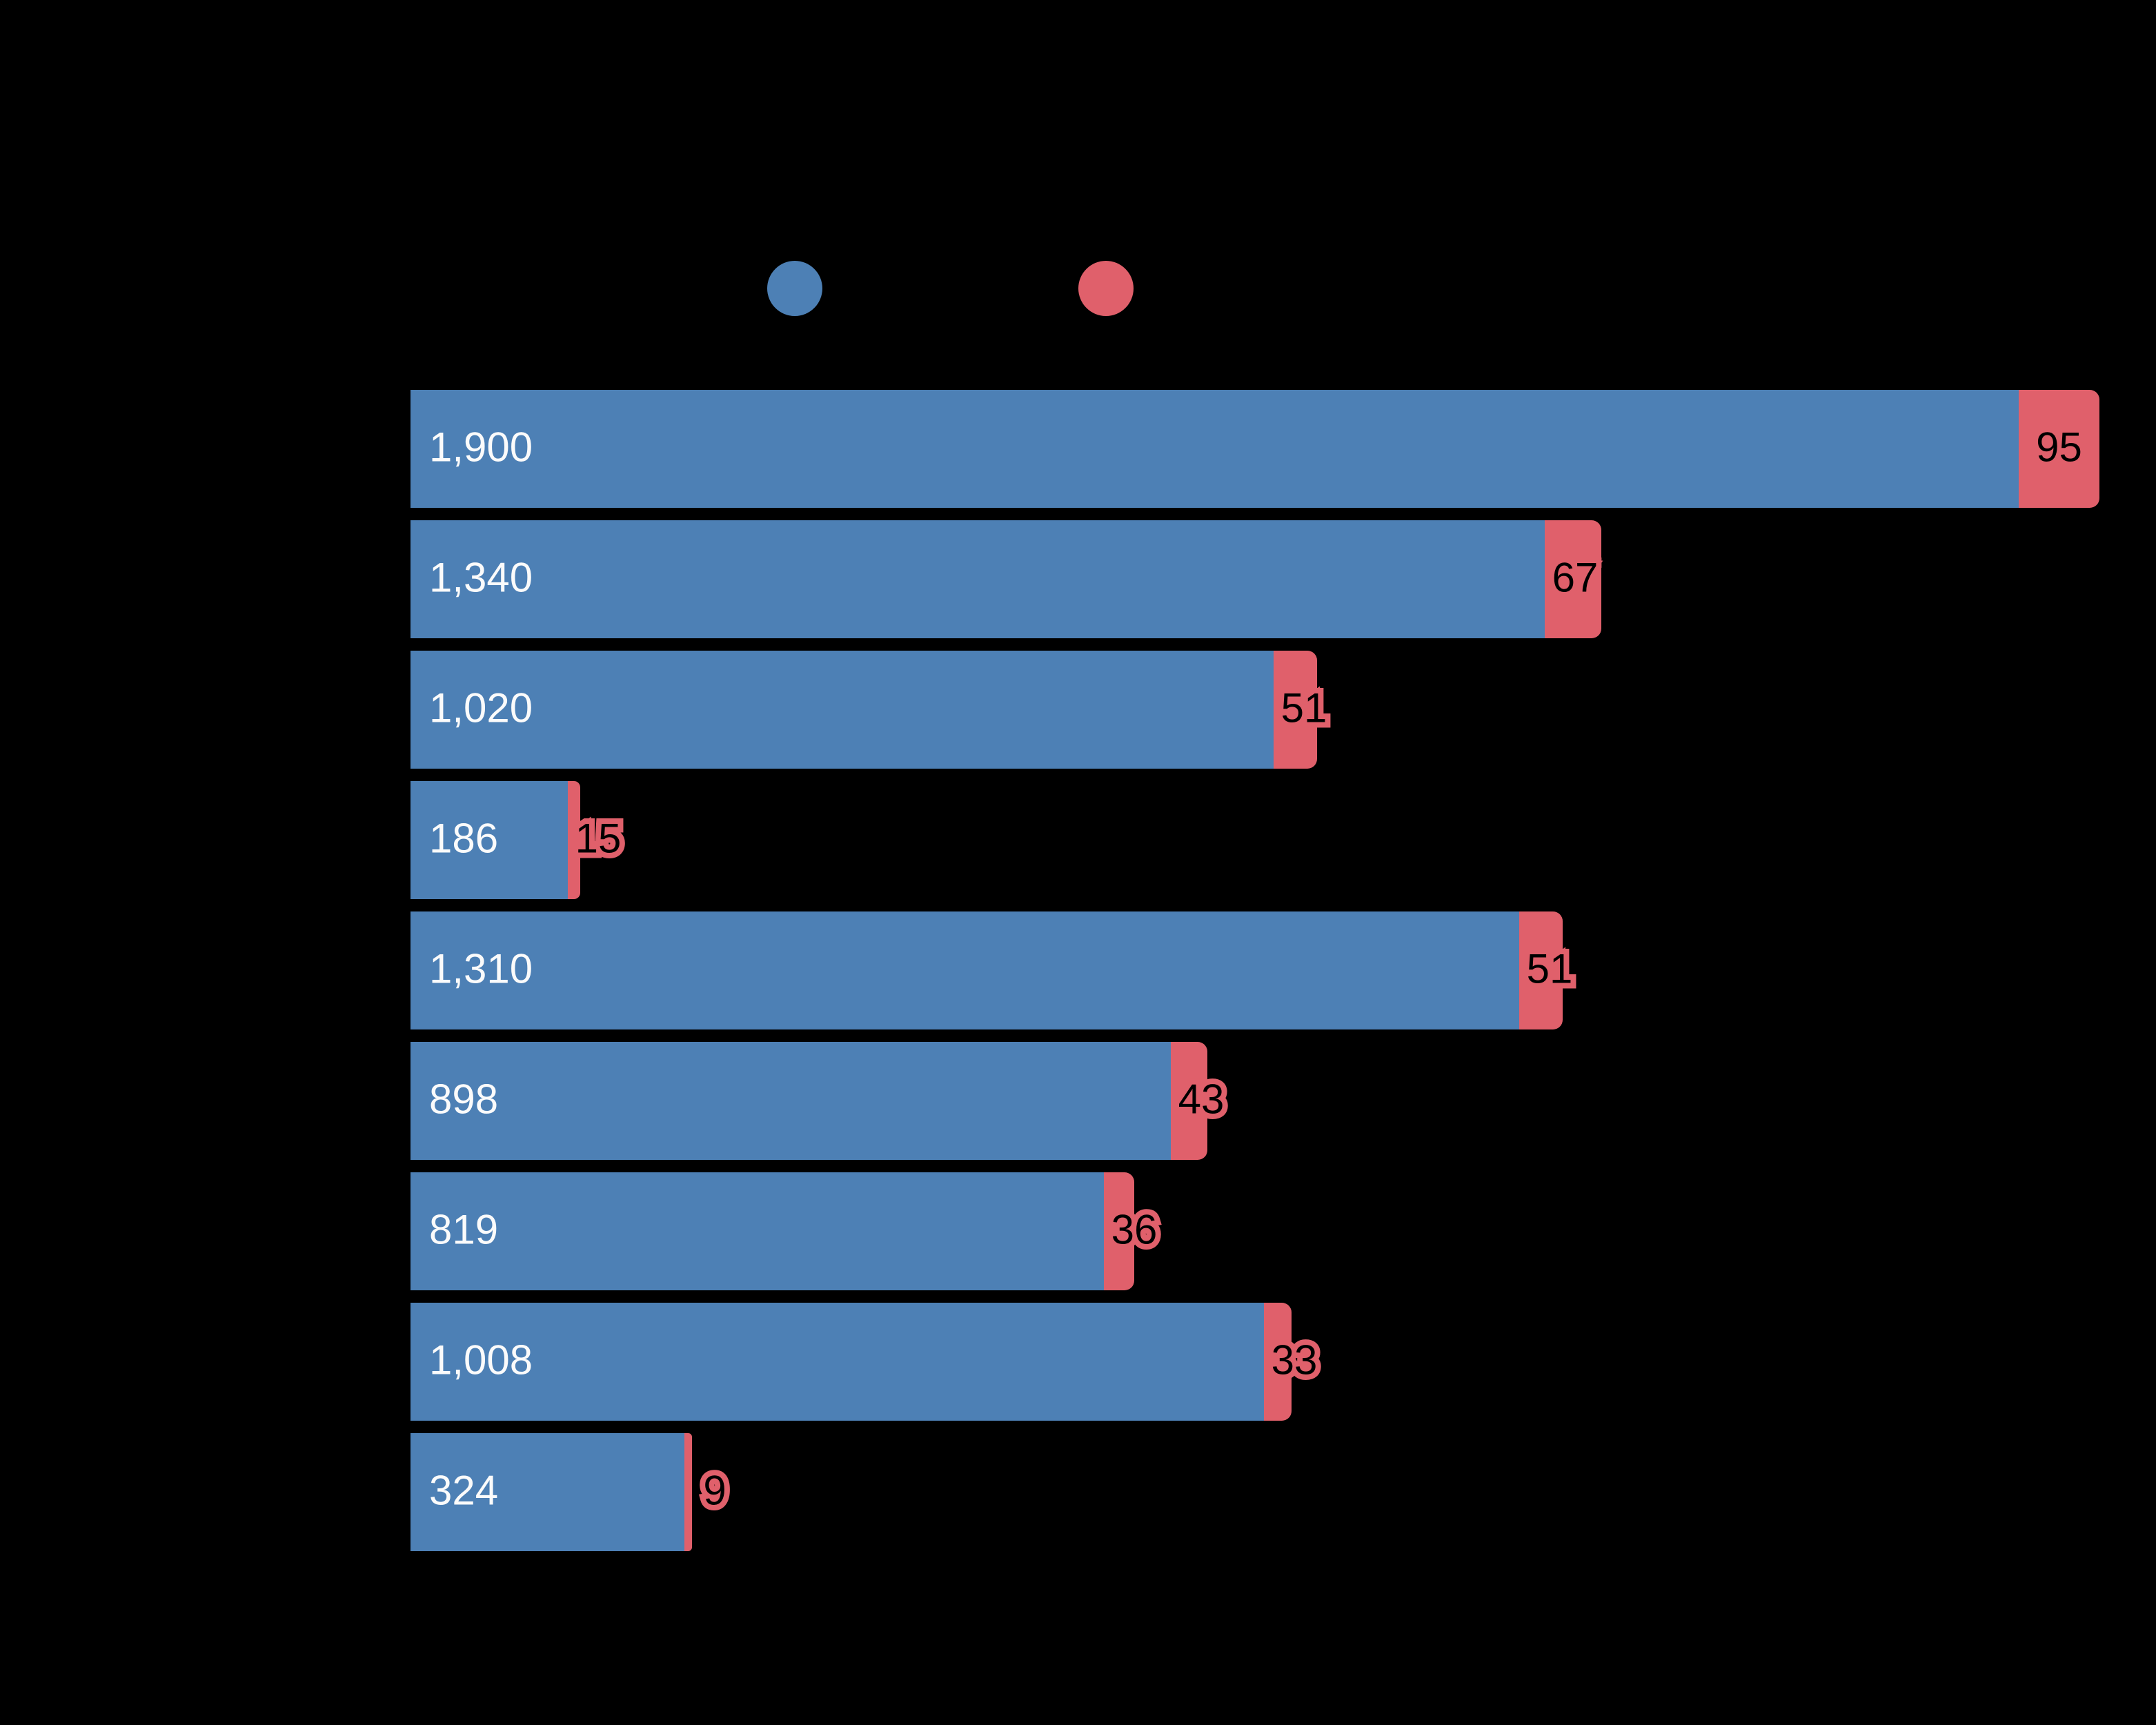 This screenshot has height=1725, width=2156. I want to click on secondary-value-label: 15 15, so click(598, 838).